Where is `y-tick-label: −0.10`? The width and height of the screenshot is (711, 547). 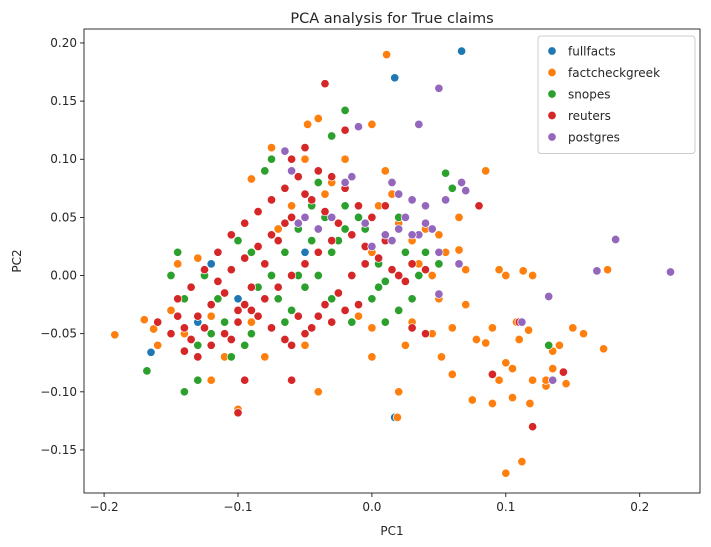
y-tick-label: −0.10 is located at coordinates (58, 392).